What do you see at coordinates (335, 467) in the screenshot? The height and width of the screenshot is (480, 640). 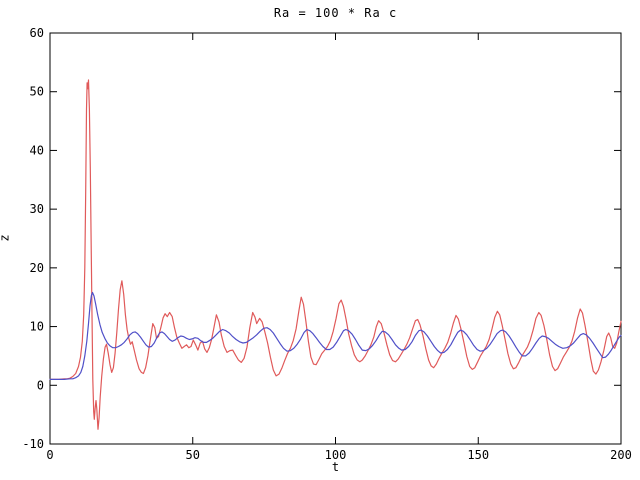 I see `x-axis-label: t` at bounding box center [335, 467].